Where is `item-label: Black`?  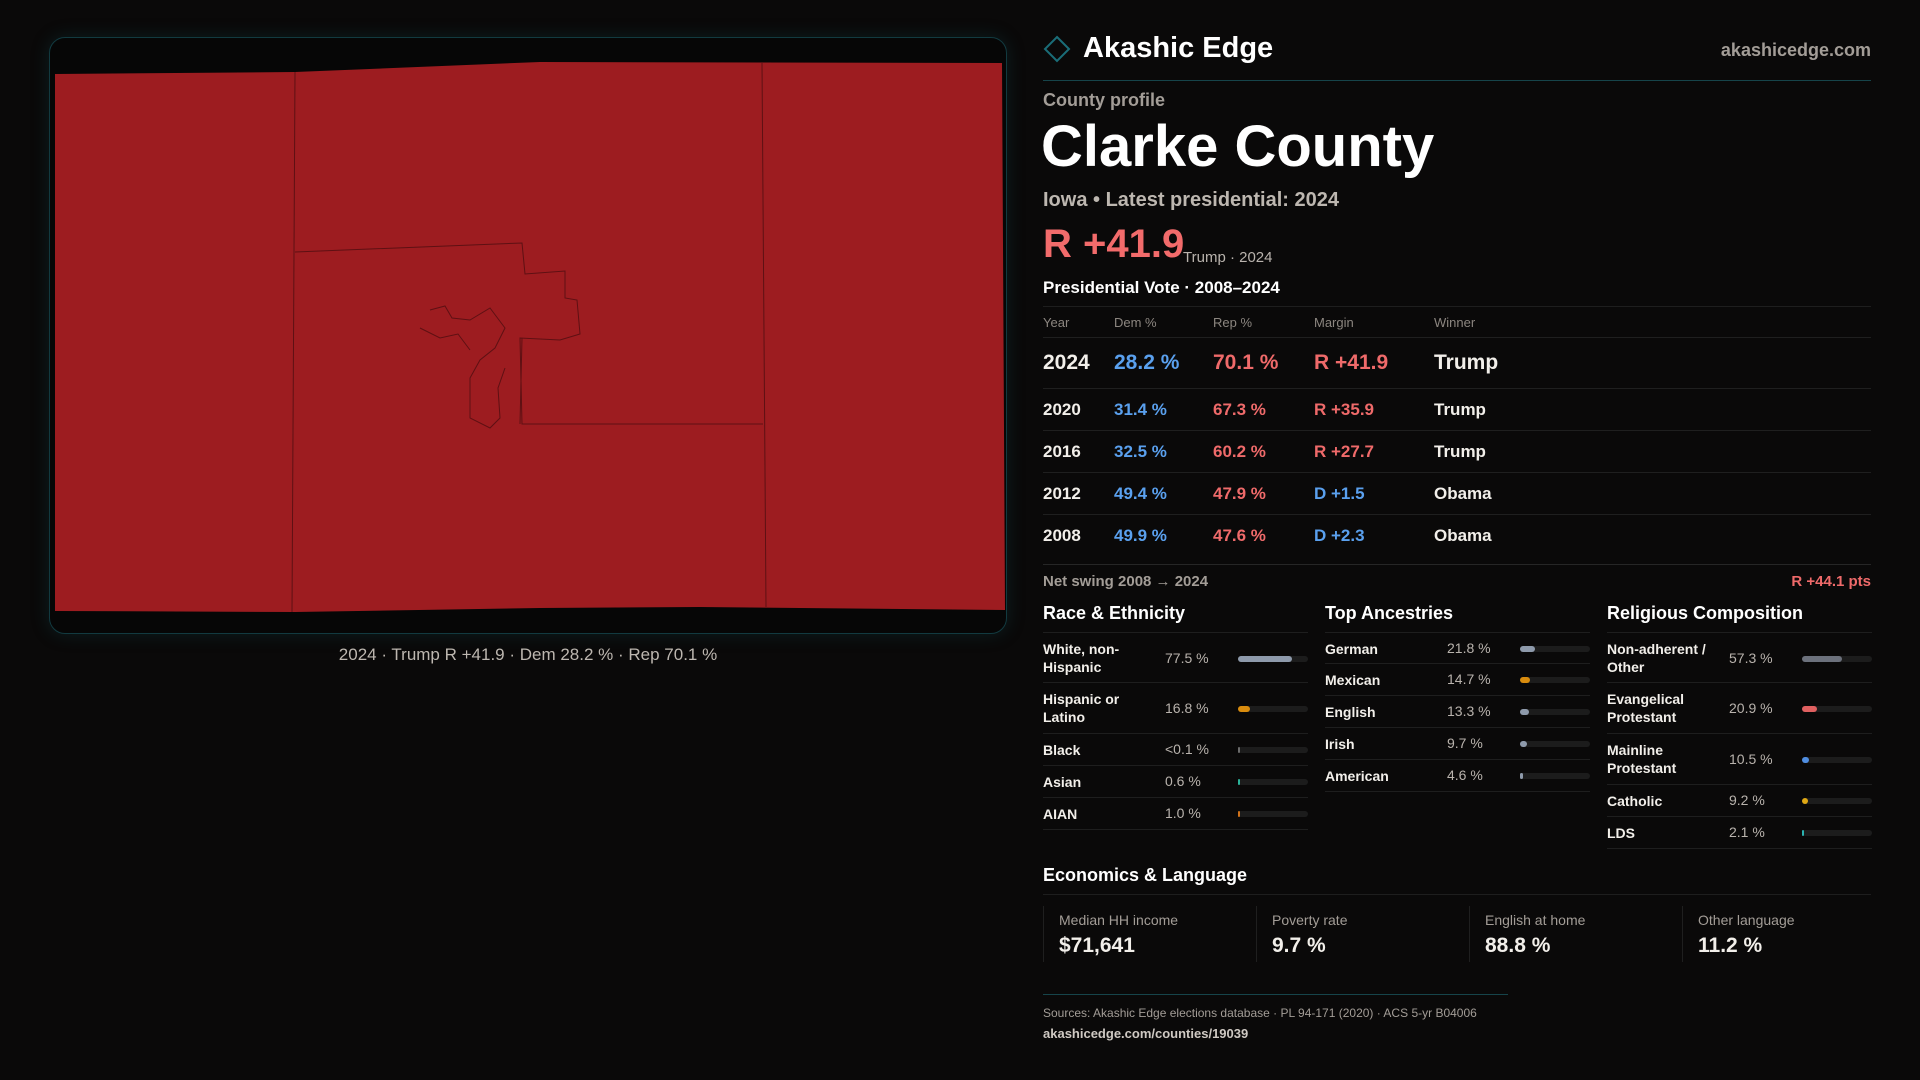
item-label: Black is located at coordinates (1062, 750).